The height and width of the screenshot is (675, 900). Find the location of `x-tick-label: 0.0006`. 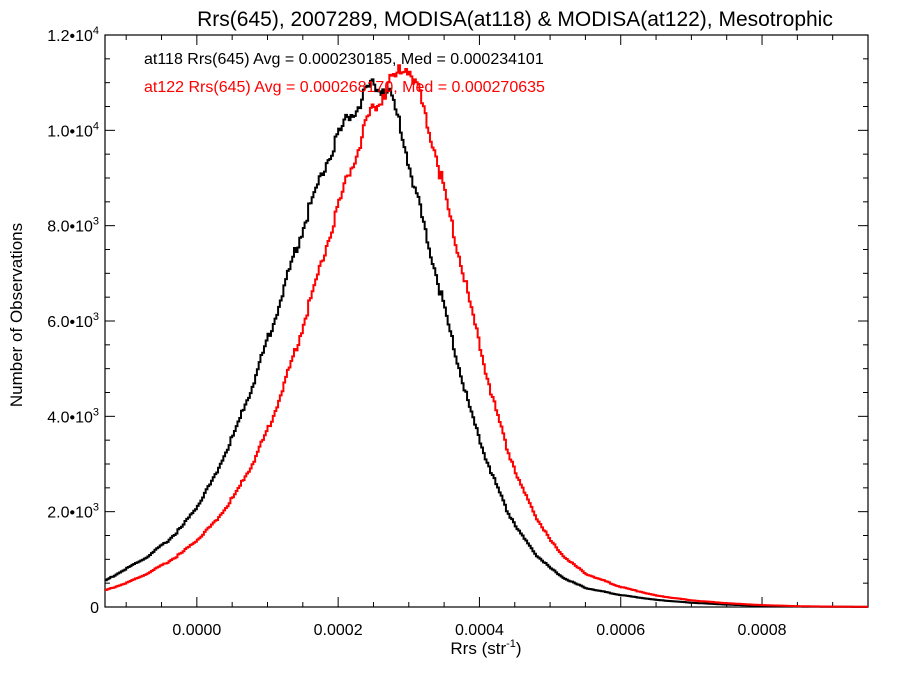

x-tick-label: 0.0006 is located at coordinates (620, 630).